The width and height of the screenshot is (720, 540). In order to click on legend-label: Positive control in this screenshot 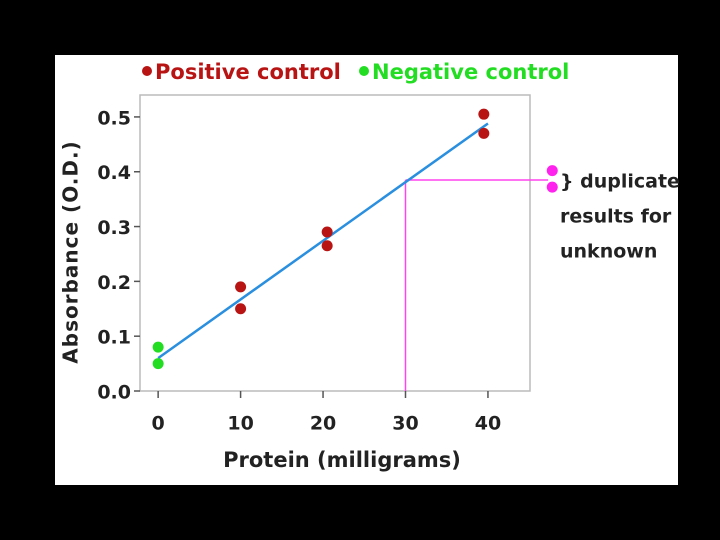, I will do `click(248, 72)`.